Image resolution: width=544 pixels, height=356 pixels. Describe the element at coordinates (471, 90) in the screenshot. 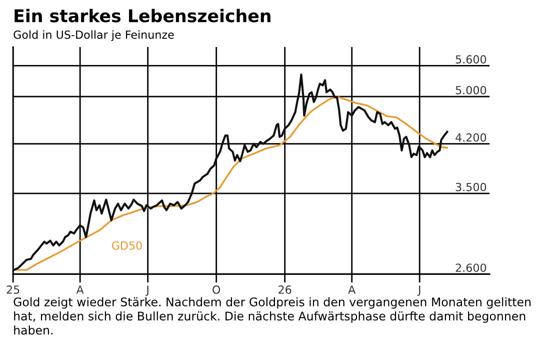

I see `y-tick-label: 5.000` at that location.